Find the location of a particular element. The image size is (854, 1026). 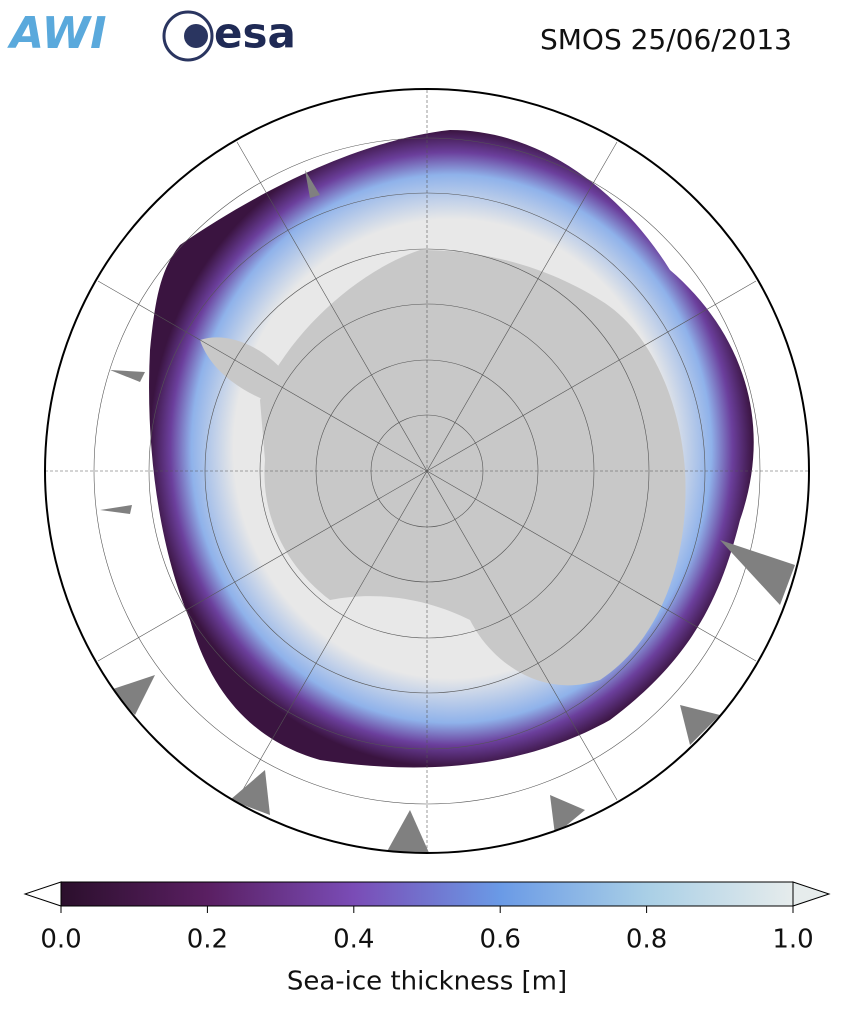

colorbar-tick-label: 0.2 is located at coordinates (207, 940).